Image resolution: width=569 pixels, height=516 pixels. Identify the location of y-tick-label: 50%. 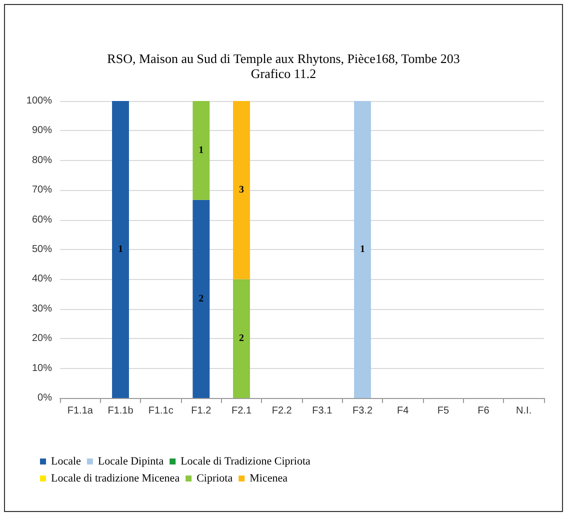
(42, 249).